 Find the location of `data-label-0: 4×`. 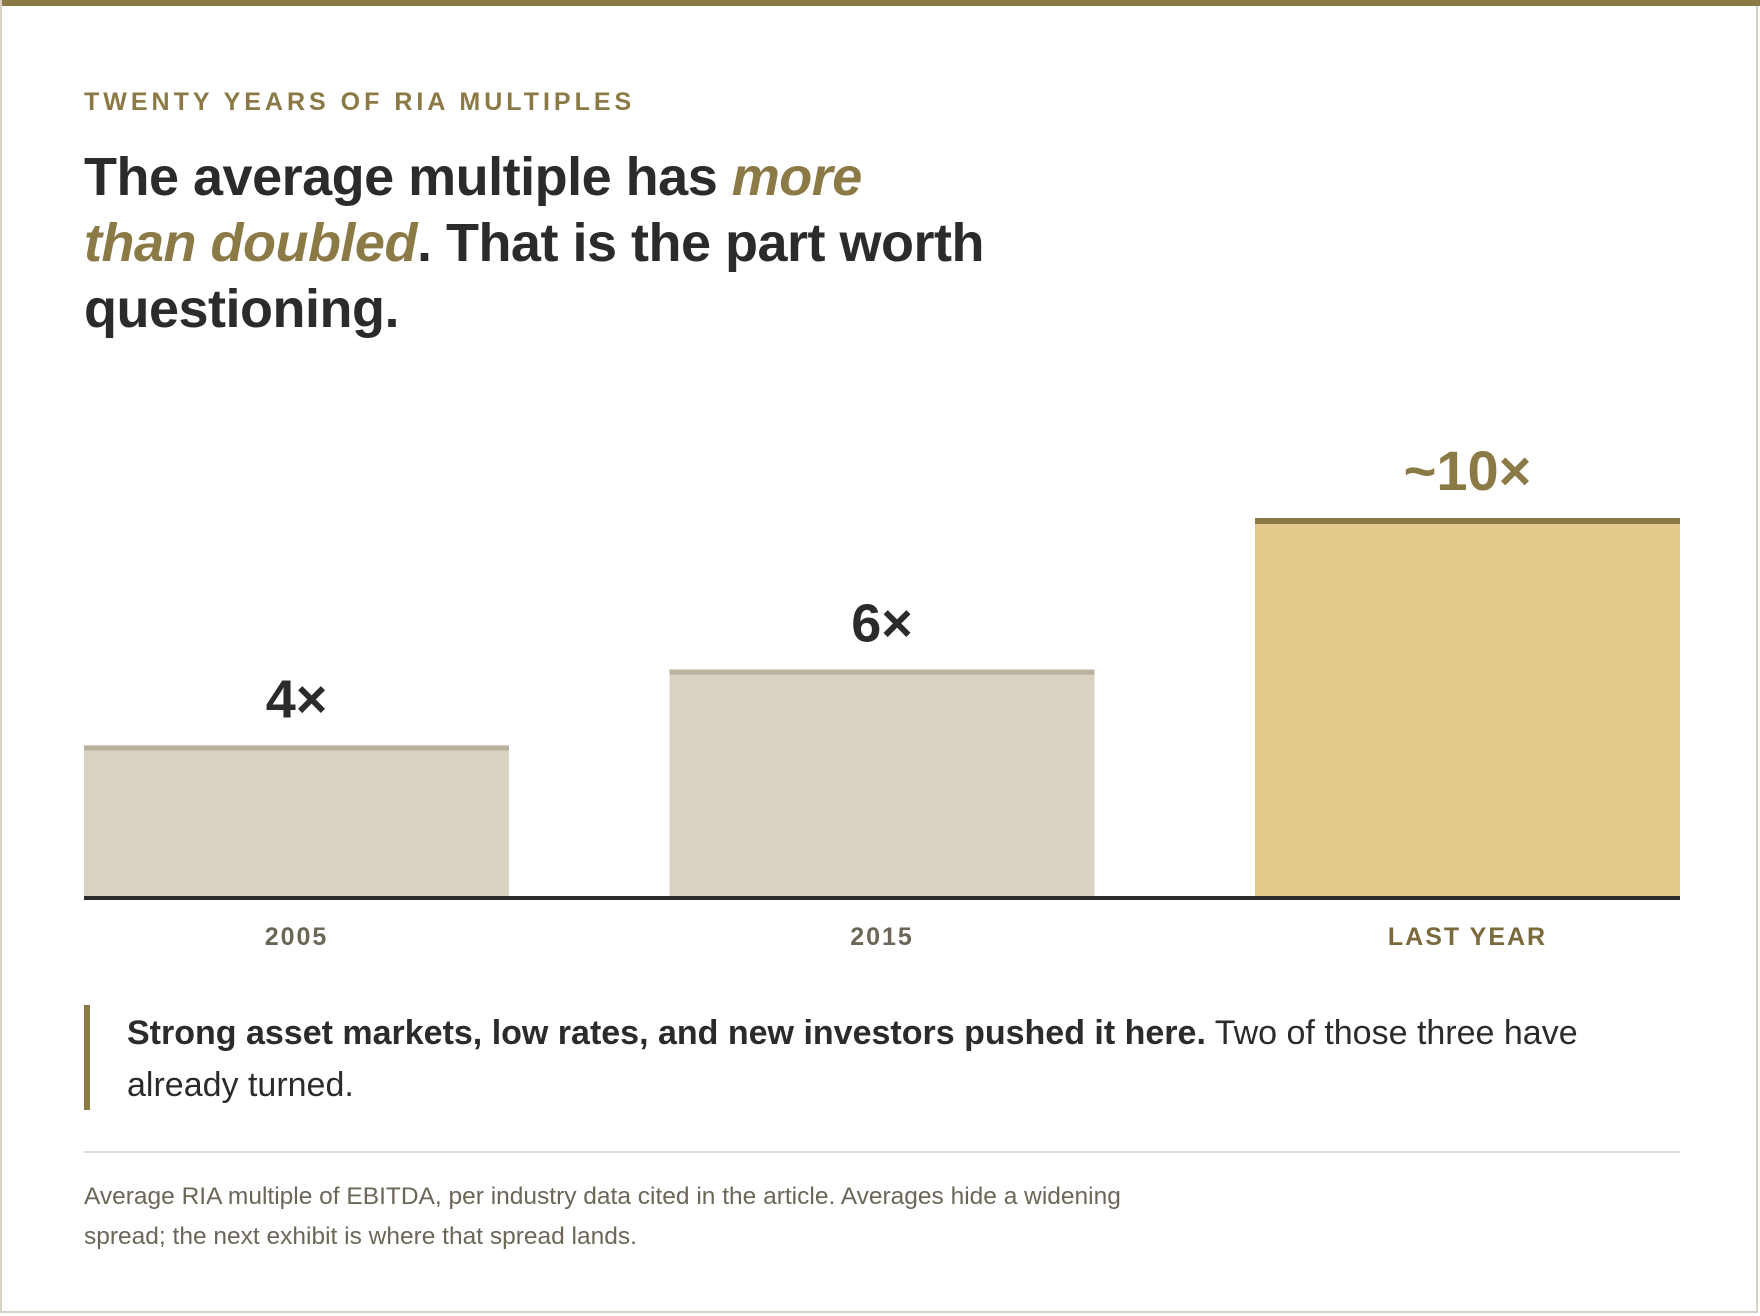

data-label-0: 4× is located at coordinates (297, 699).